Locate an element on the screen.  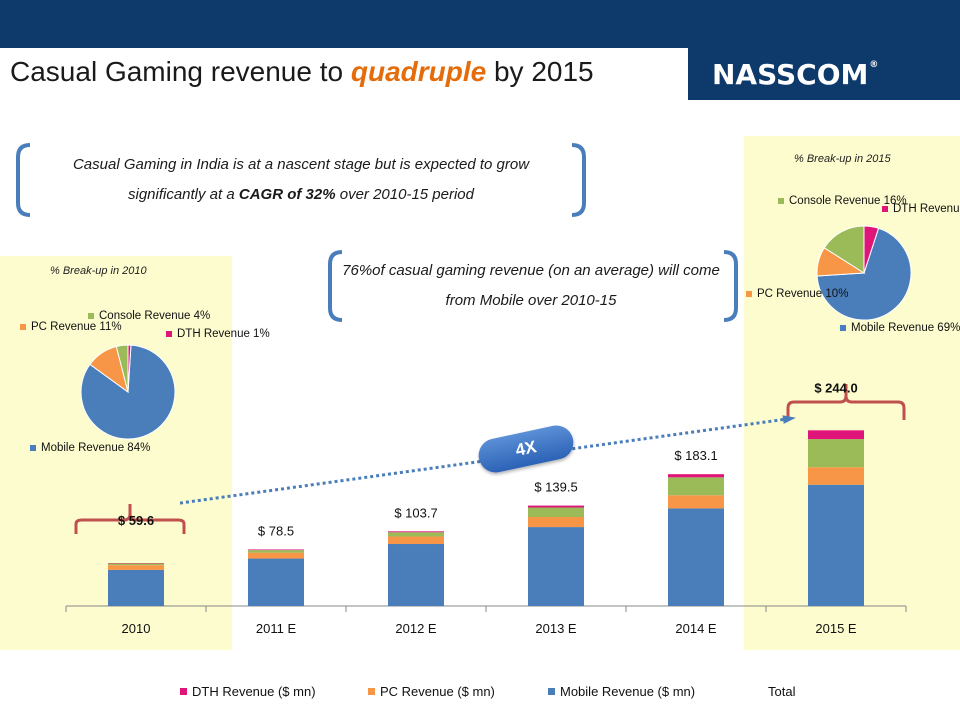
x-tick-label: 2014 E is located at coordinates (696, 628).